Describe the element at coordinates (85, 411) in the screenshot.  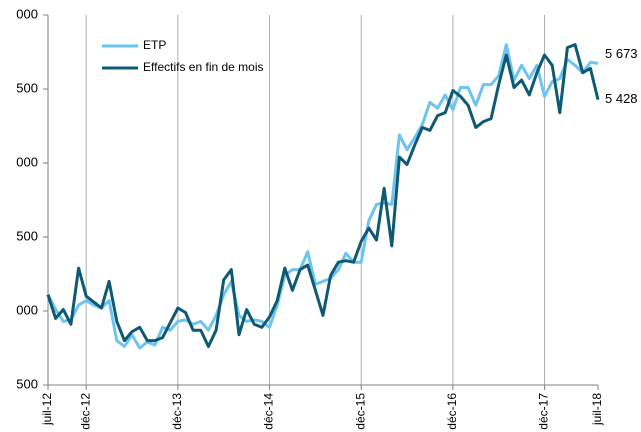
I see `x-tick-label: déc-12` at that location.